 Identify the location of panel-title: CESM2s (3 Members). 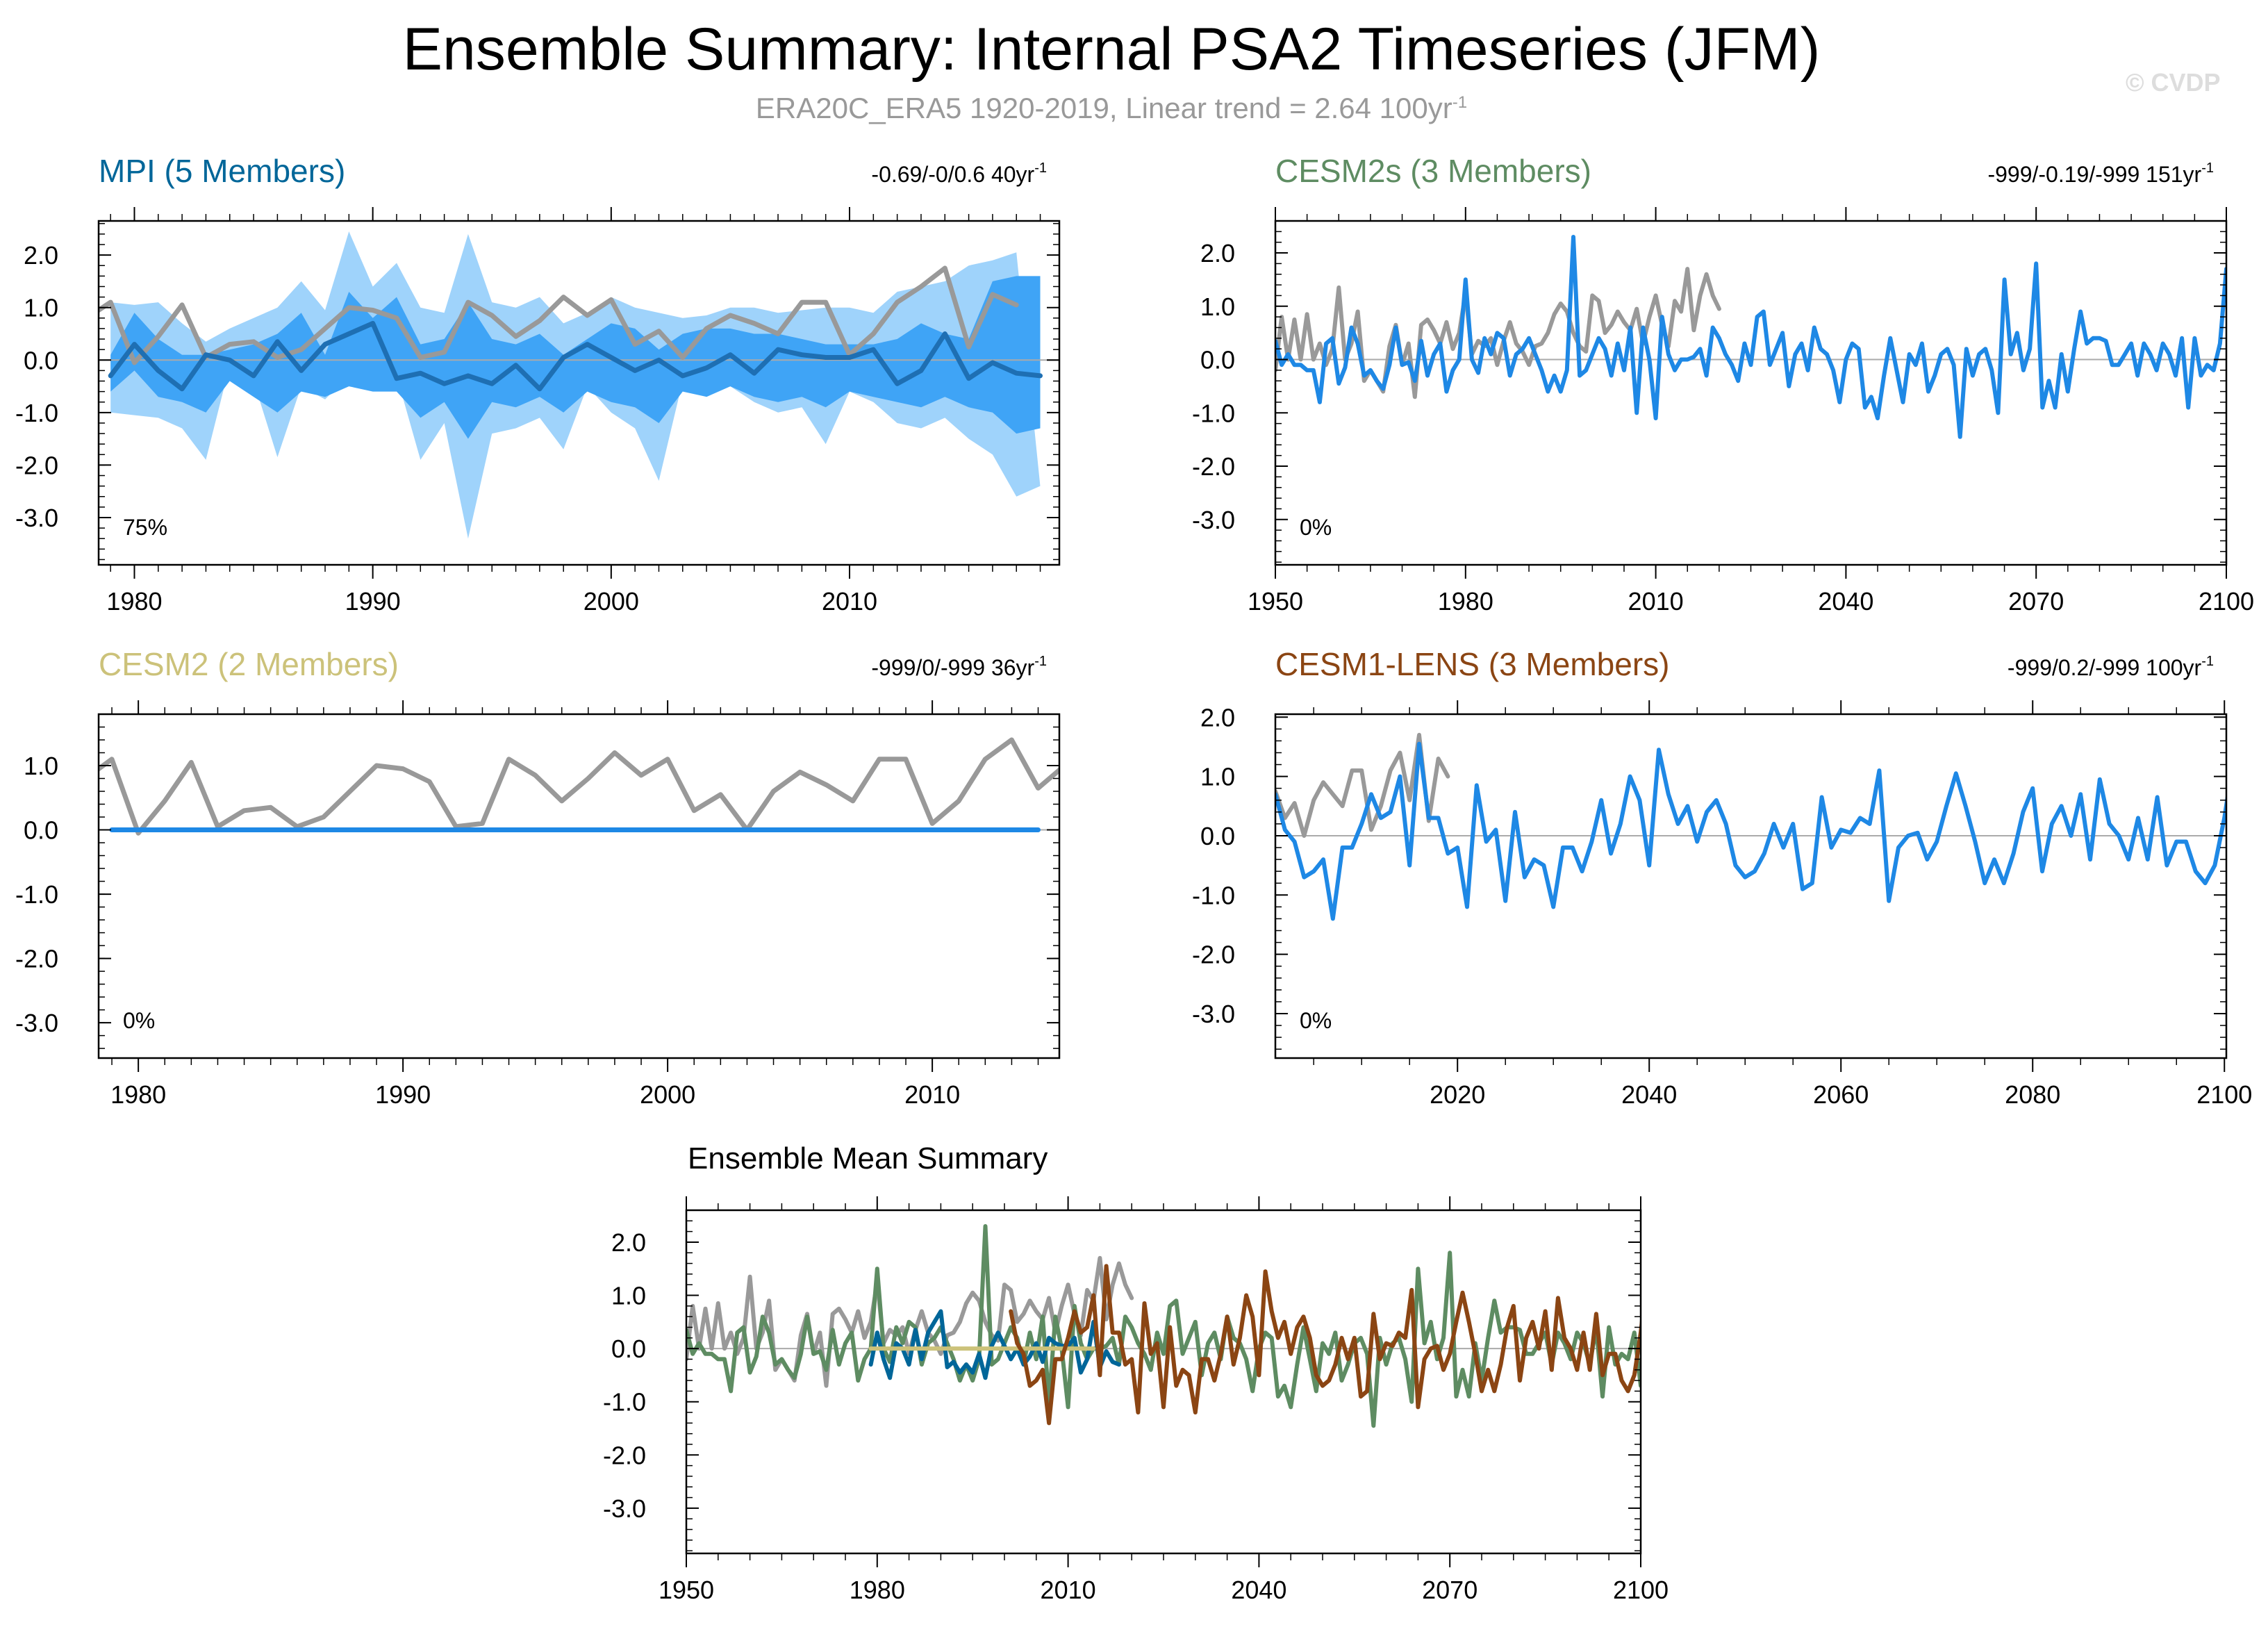
(1433, 171).